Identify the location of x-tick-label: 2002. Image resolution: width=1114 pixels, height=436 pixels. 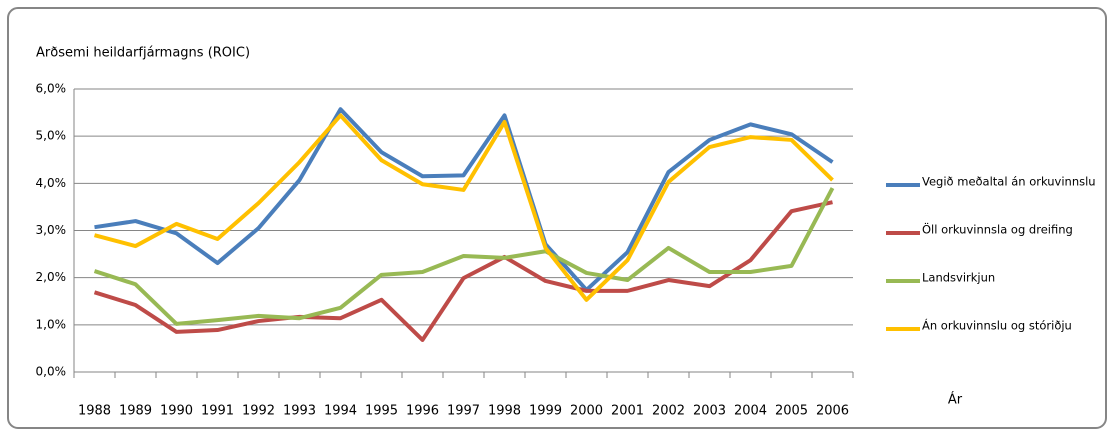
(668, 411).